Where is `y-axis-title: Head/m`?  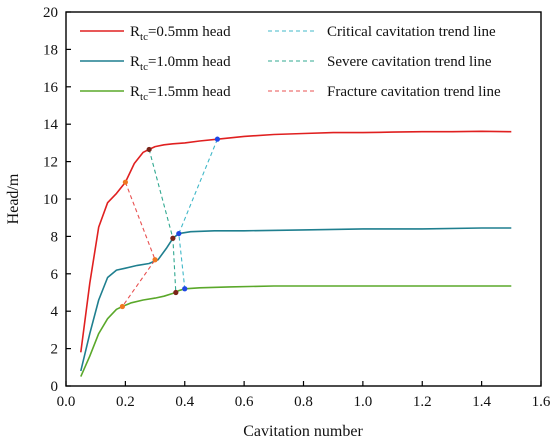 y-axis-title: Head/m is located at coordinates (13, 198).